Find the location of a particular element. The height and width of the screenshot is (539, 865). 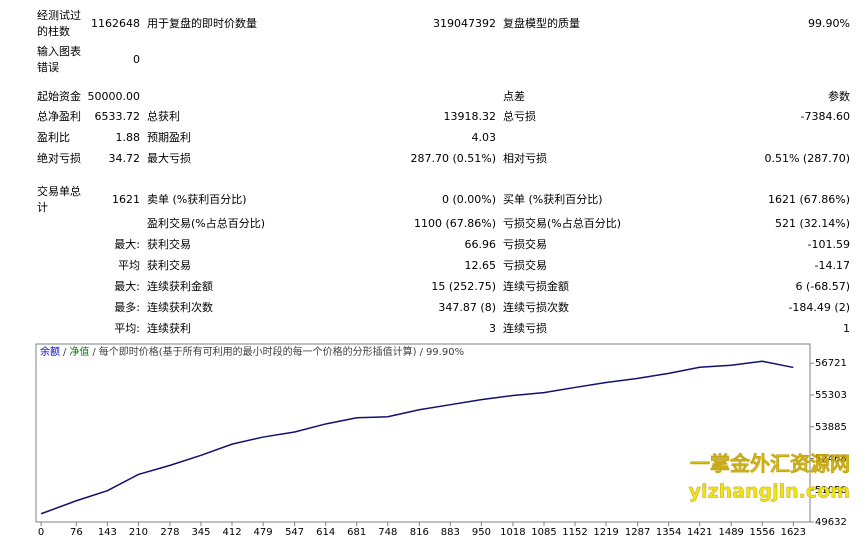

x-tick-label: 1085 is located at coordinates (543, 532).